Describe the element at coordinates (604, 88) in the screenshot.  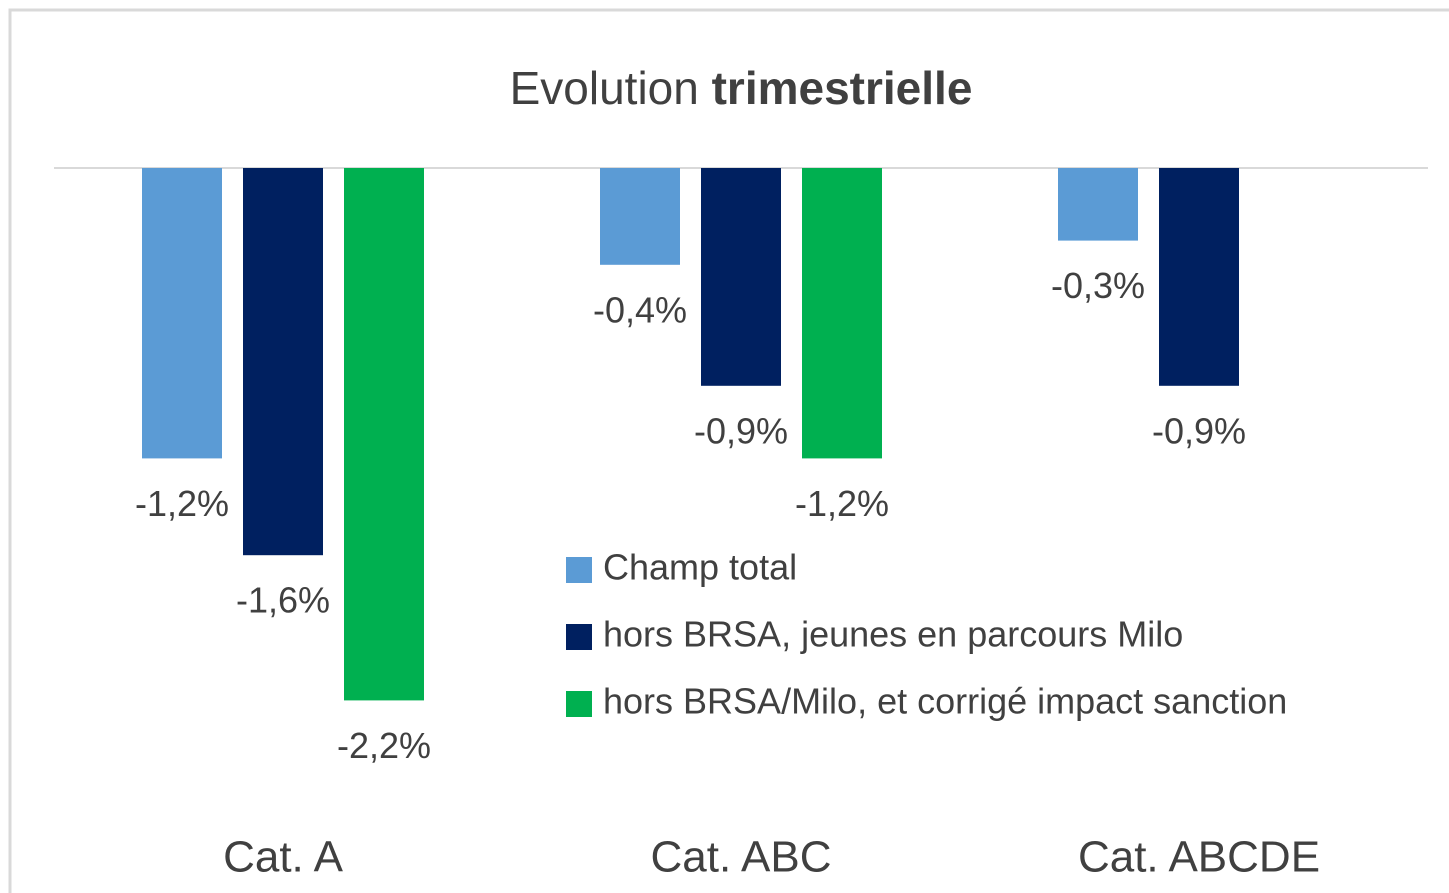
I see `title-part: Evolution` at that location.